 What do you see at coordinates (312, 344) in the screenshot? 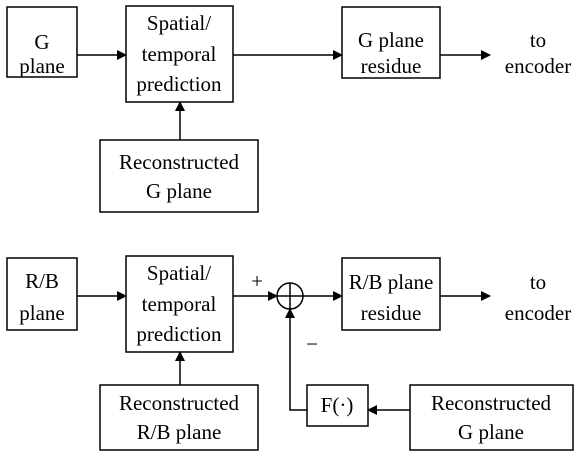
I see `minus-sign: −` at bounding box center [312, 344].